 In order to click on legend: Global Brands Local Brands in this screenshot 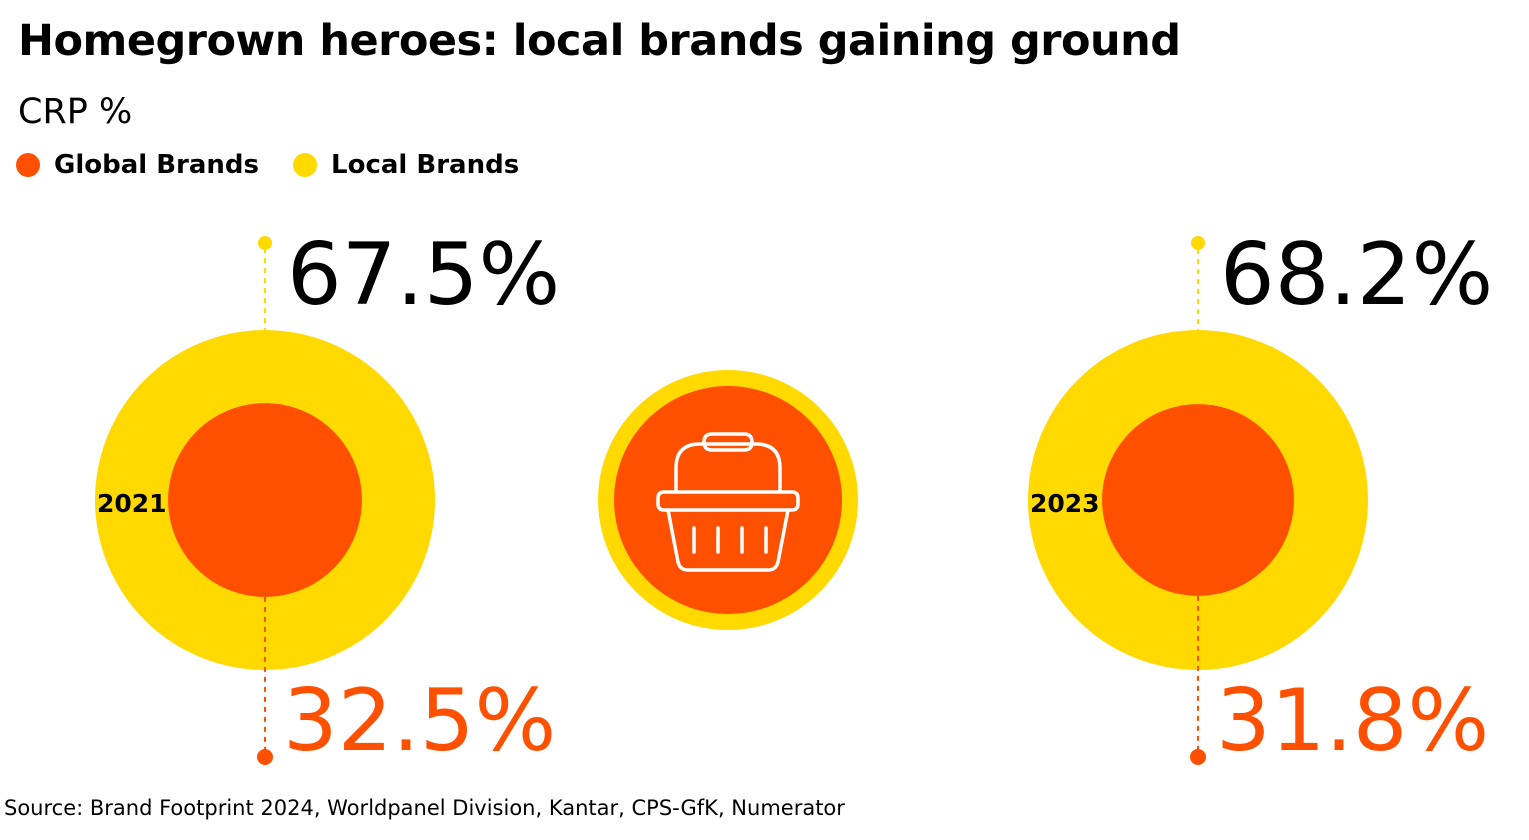, I will do `click(284, 165)`.